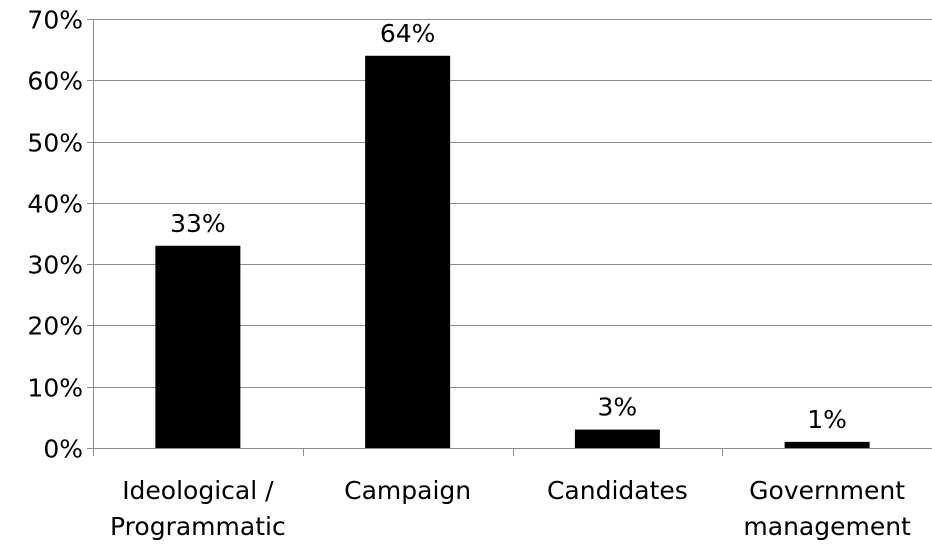 The width and height of the screenshot is (932, 550). What do you see at coordinates (55, 143) in the screenshot?
I see `y-tick-label: 50%` at bounding box center [55, 143].